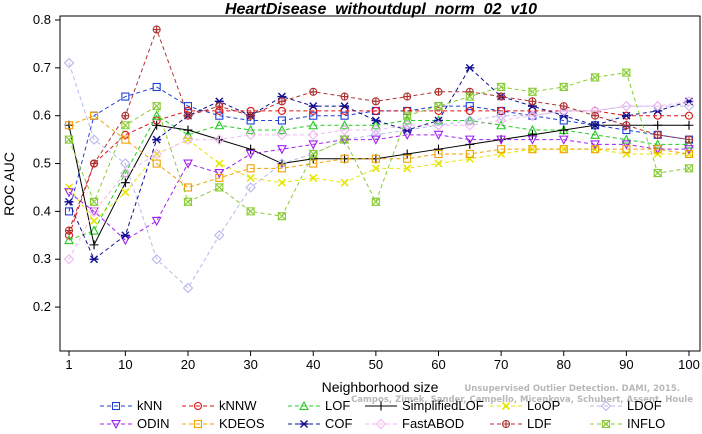 The image size is (702, 434). I want to click on legend-label-lof: LOF, so click(337, 405).